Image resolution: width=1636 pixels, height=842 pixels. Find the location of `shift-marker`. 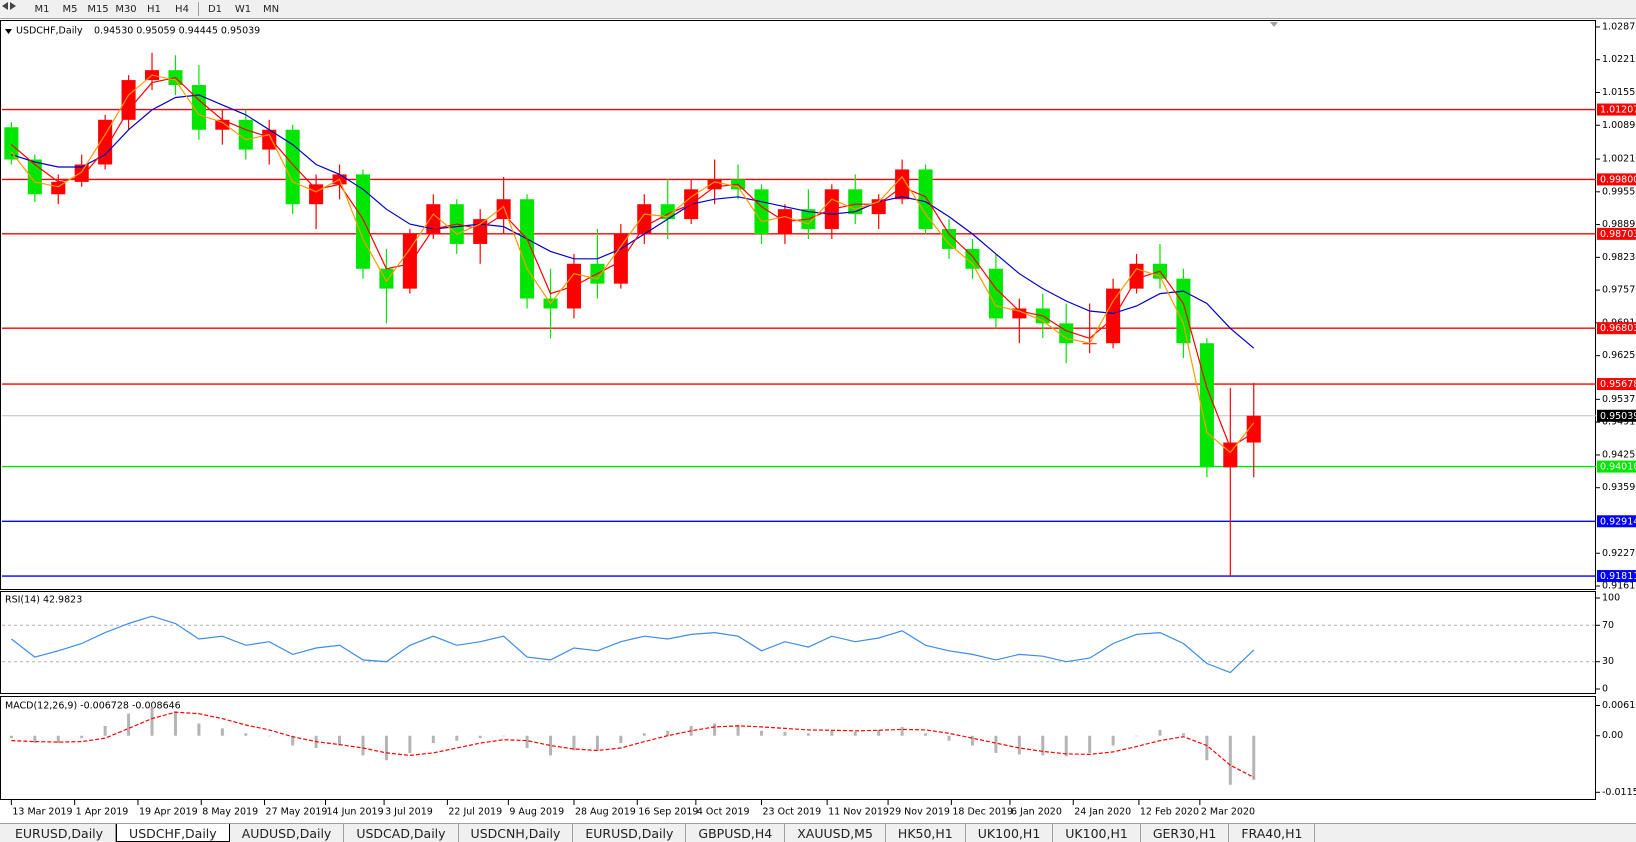

shift-marker is located at coordinates (1274, 24).